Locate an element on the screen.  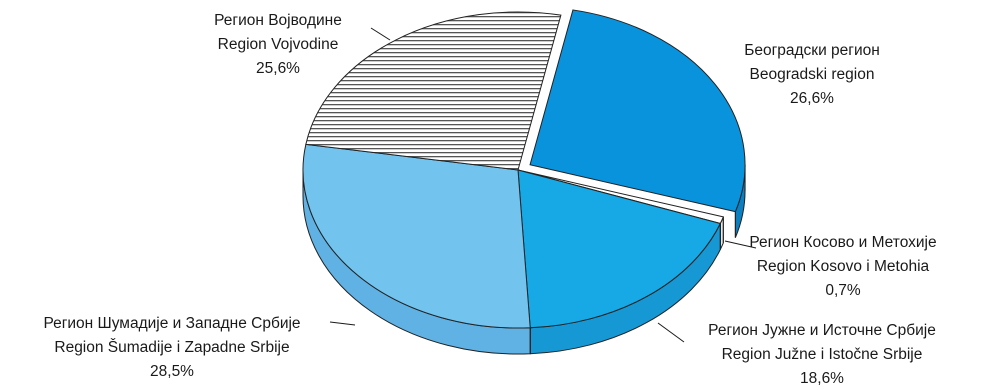
label-latin-region-juzne-i-istocne-srbije: Region Južne i Istočne Srbije is located at coordinates (822, 354).